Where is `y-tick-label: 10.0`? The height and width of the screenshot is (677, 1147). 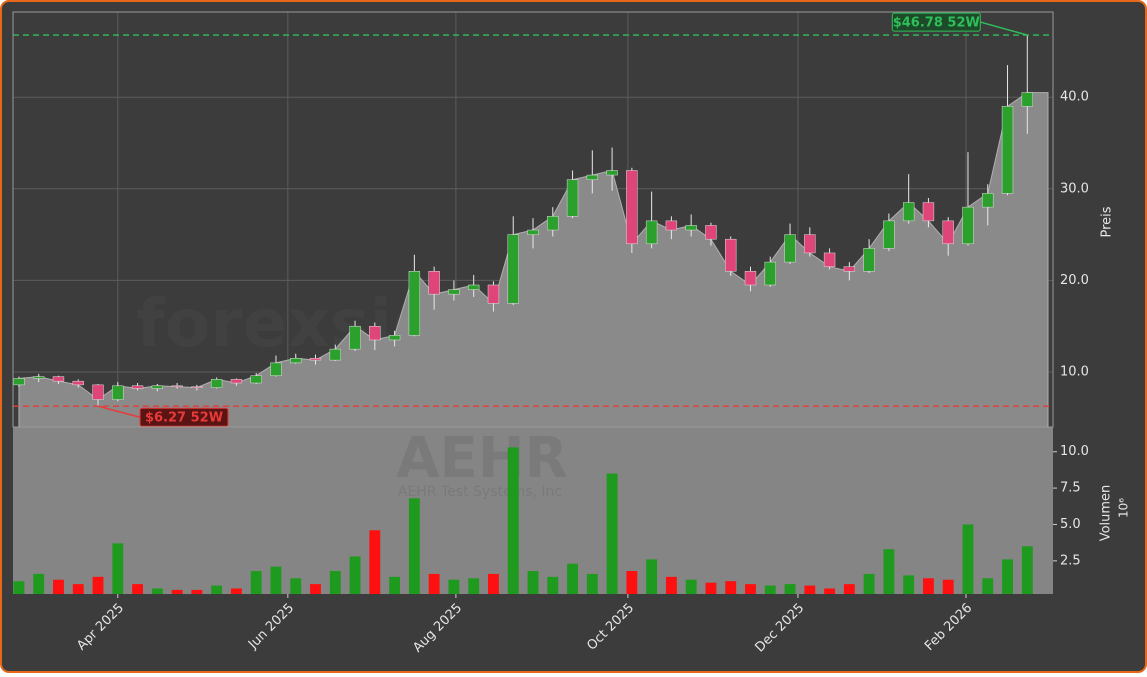
y-tick-label: 10.0 is located at coordinates (1074, 372).